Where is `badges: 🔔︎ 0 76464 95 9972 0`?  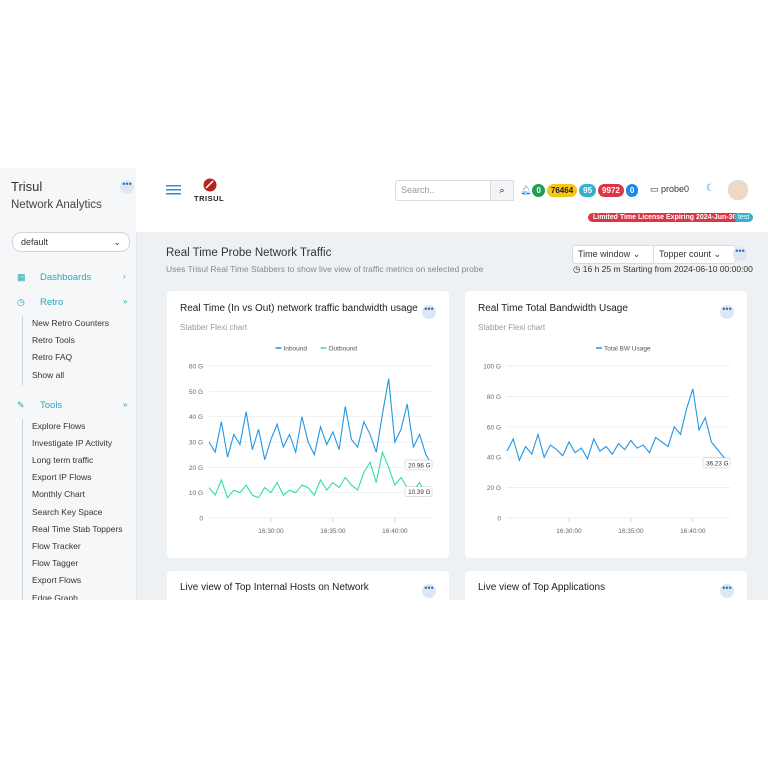
badges: 🔔︎ 0 76464 95 9972 0 is located at coordinates (580, 190).